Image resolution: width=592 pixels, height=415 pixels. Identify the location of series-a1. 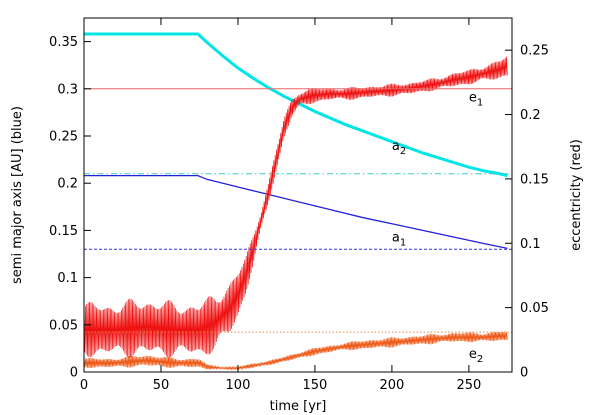
(296, 212).